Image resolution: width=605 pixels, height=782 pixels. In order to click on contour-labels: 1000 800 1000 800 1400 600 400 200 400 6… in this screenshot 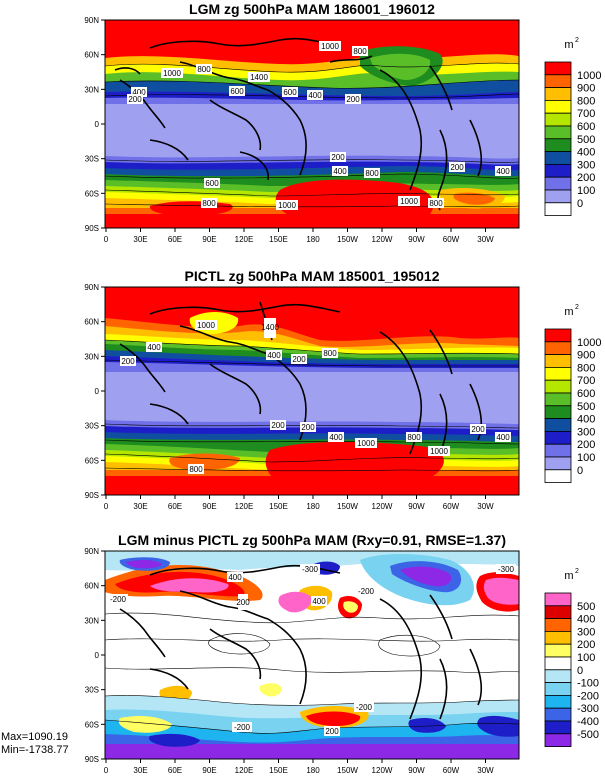, I will do `click(319, 125)`.